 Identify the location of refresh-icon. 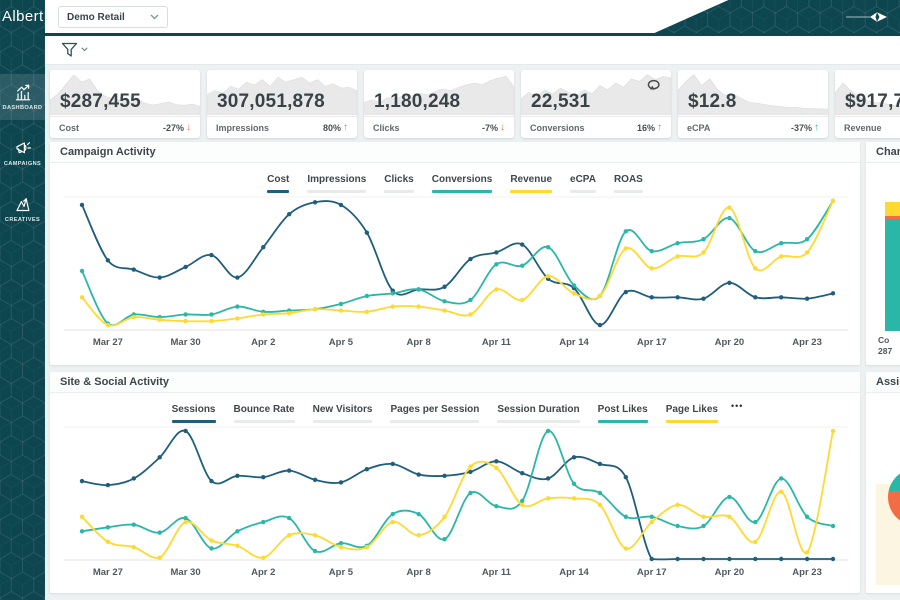
(654, 86).